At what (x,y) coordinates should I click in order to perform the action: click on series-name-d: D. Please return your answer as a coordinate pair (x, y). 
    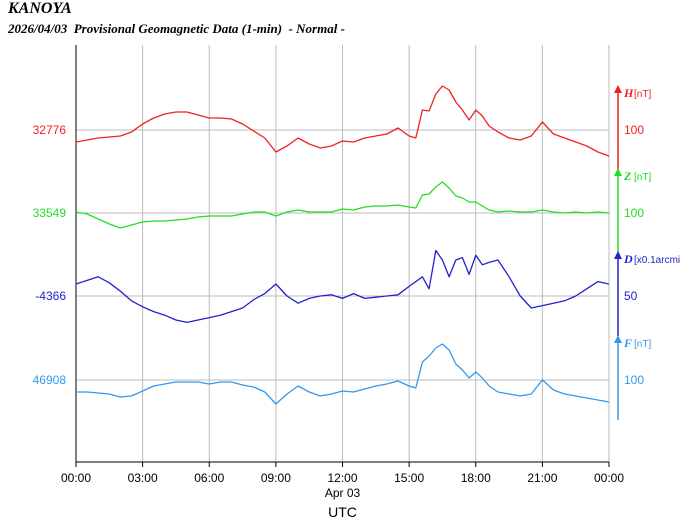
    Looking at the image, I should click on (628, 259).